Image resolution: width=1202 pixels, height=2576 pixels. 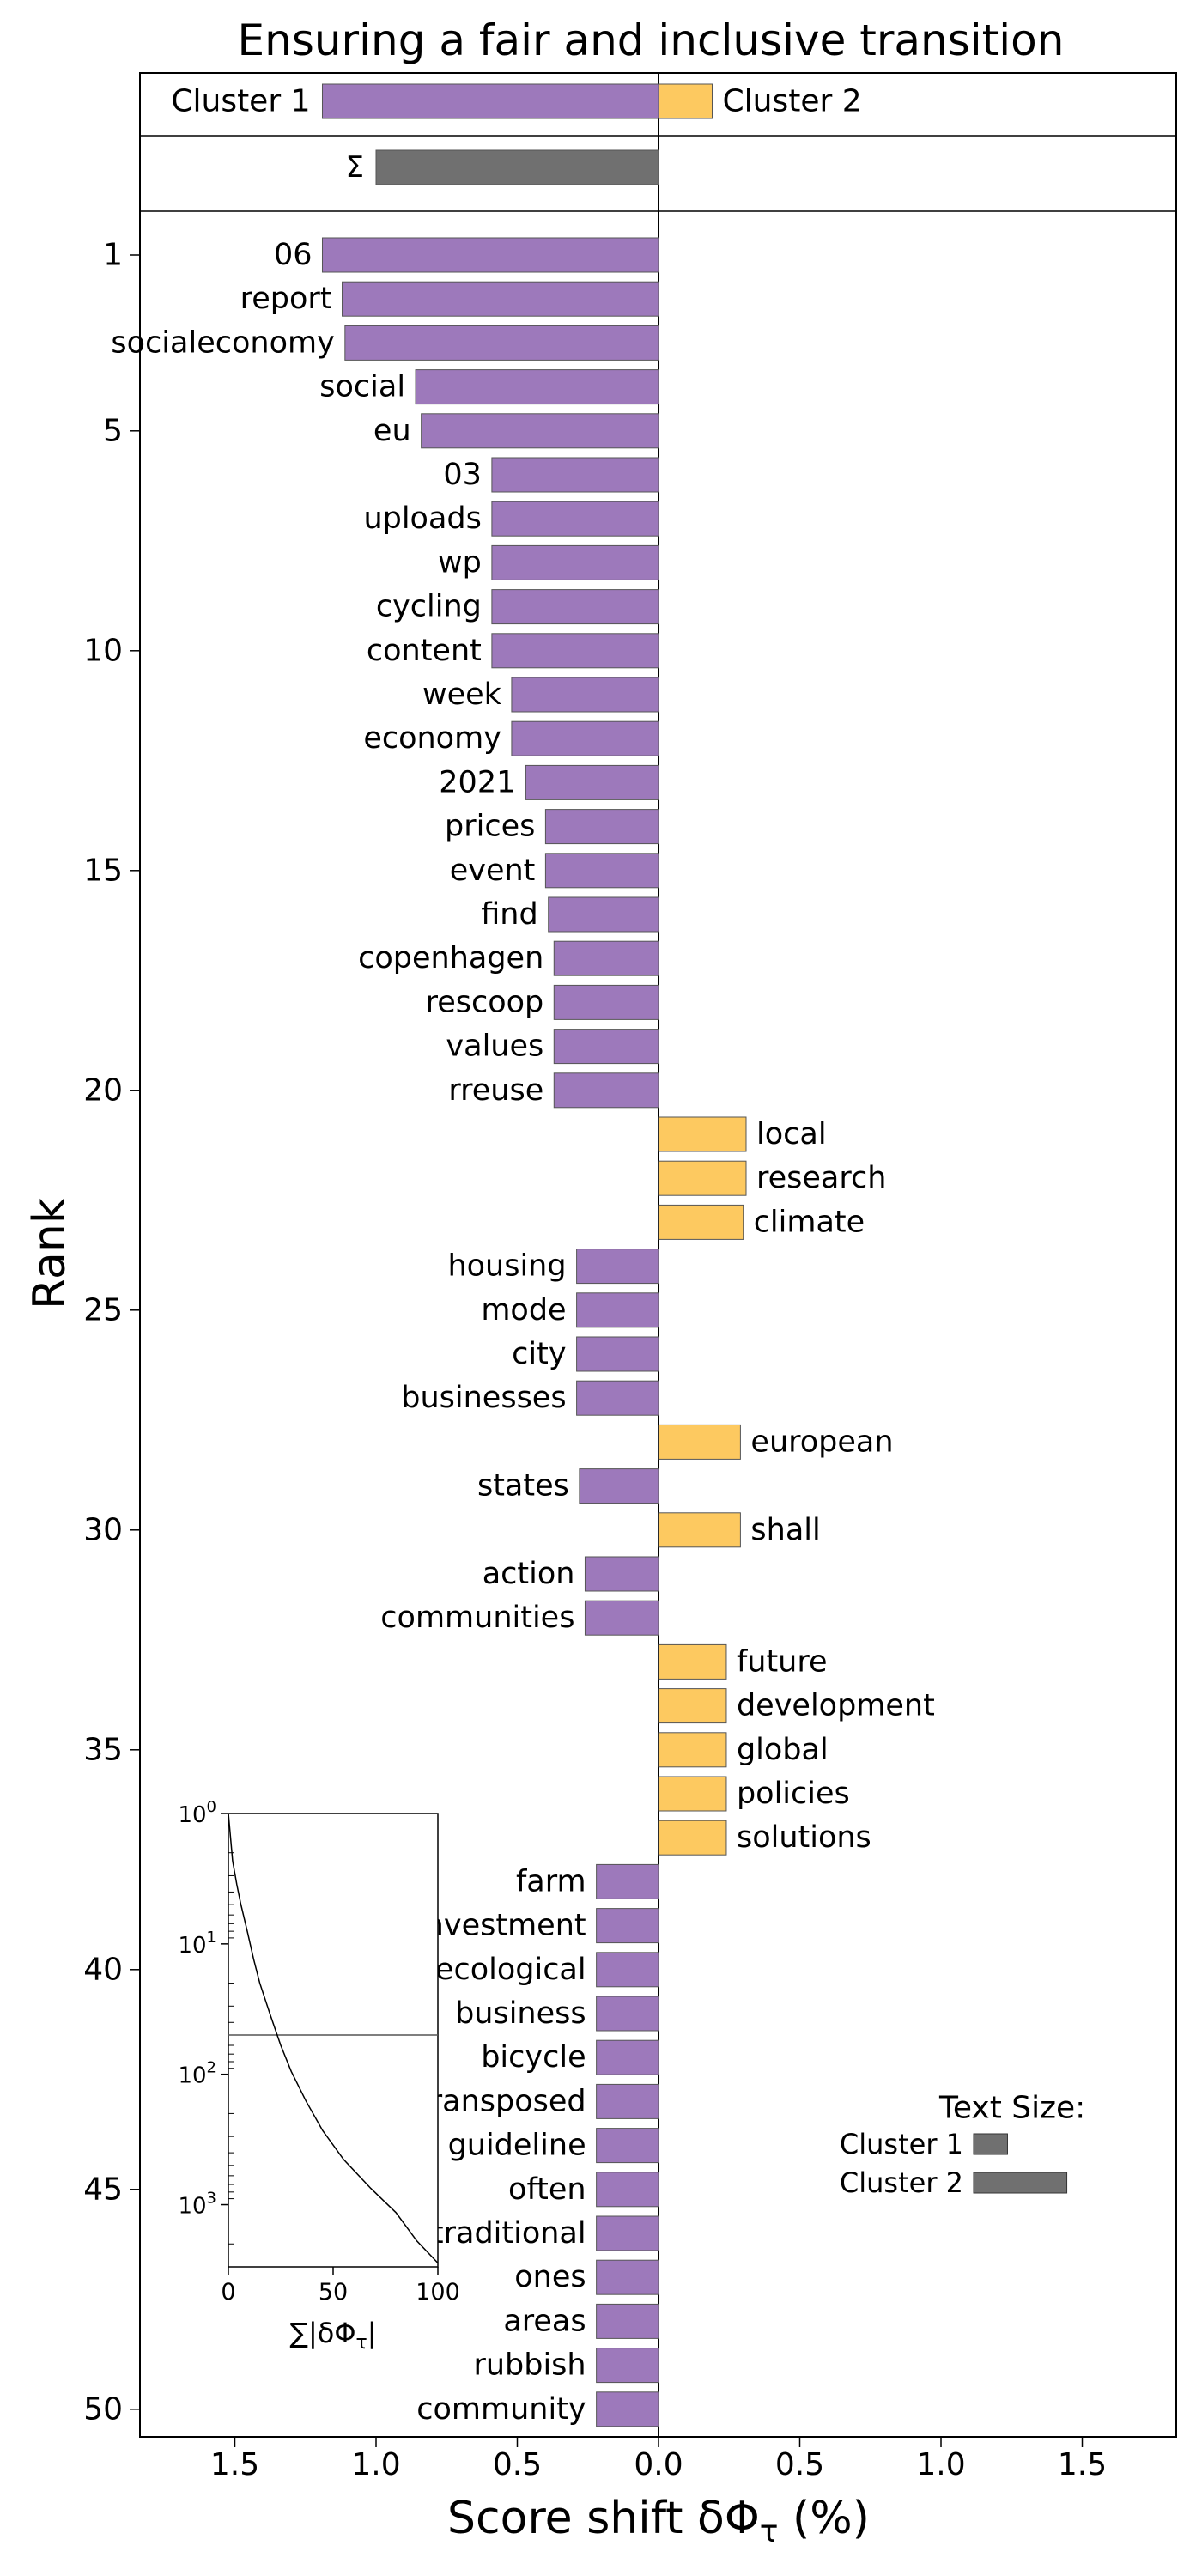 I want to click on y-tick-label: 10, so click(x=103, y=651).